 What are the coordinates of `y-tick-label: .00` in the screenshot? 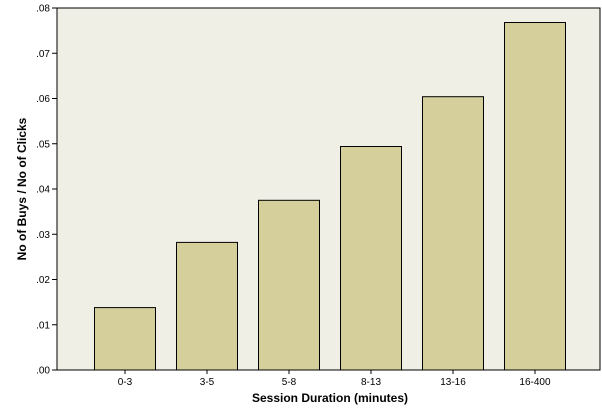 It's located at (43, 371).